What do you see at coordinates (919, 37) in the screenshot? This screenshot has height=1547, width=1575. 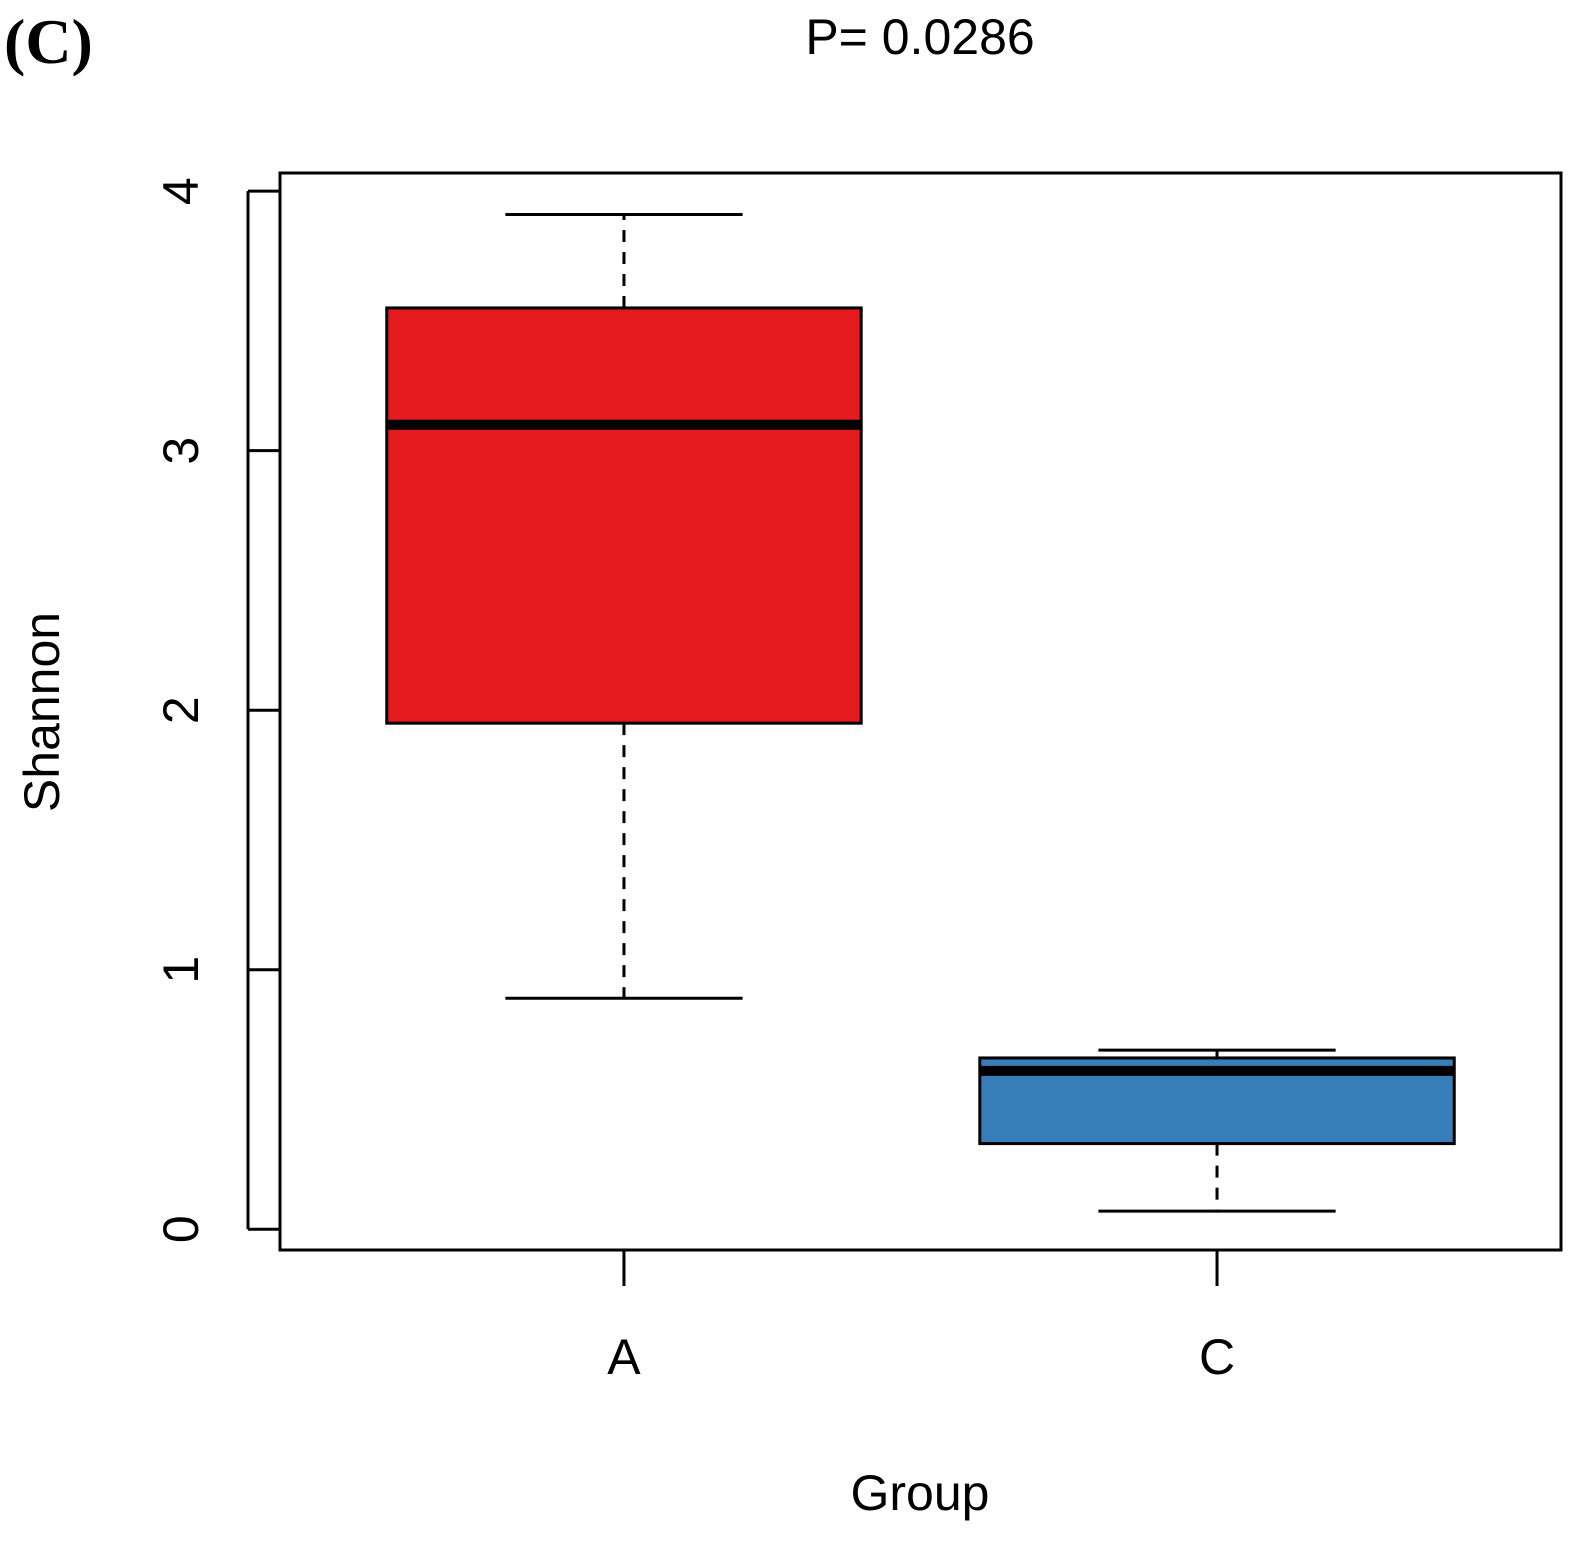 I see `chart-title: P= 0.0286` at bounding box center [919, 37].